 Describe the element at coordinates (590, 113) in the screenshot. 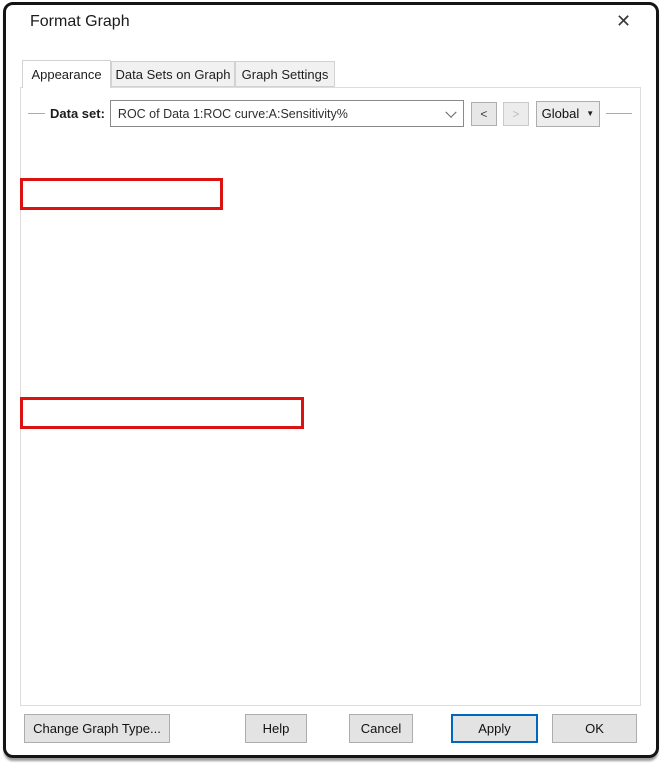

I see `dropdown-arrow-icon: ▼` at that location.